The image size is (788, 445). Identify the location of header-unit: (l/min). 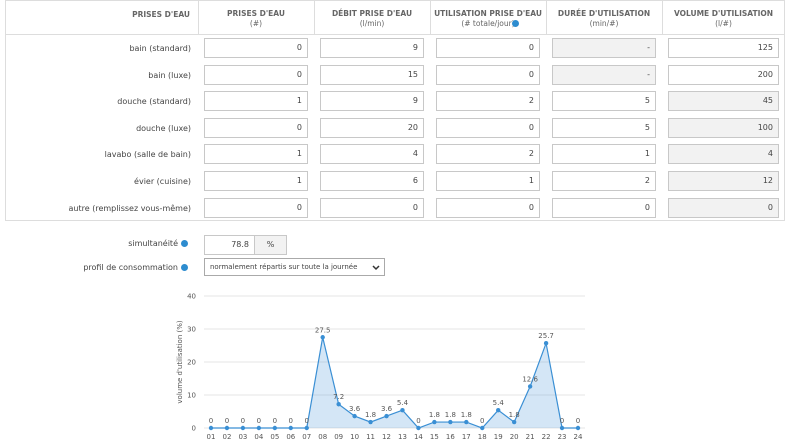
(372, 23).